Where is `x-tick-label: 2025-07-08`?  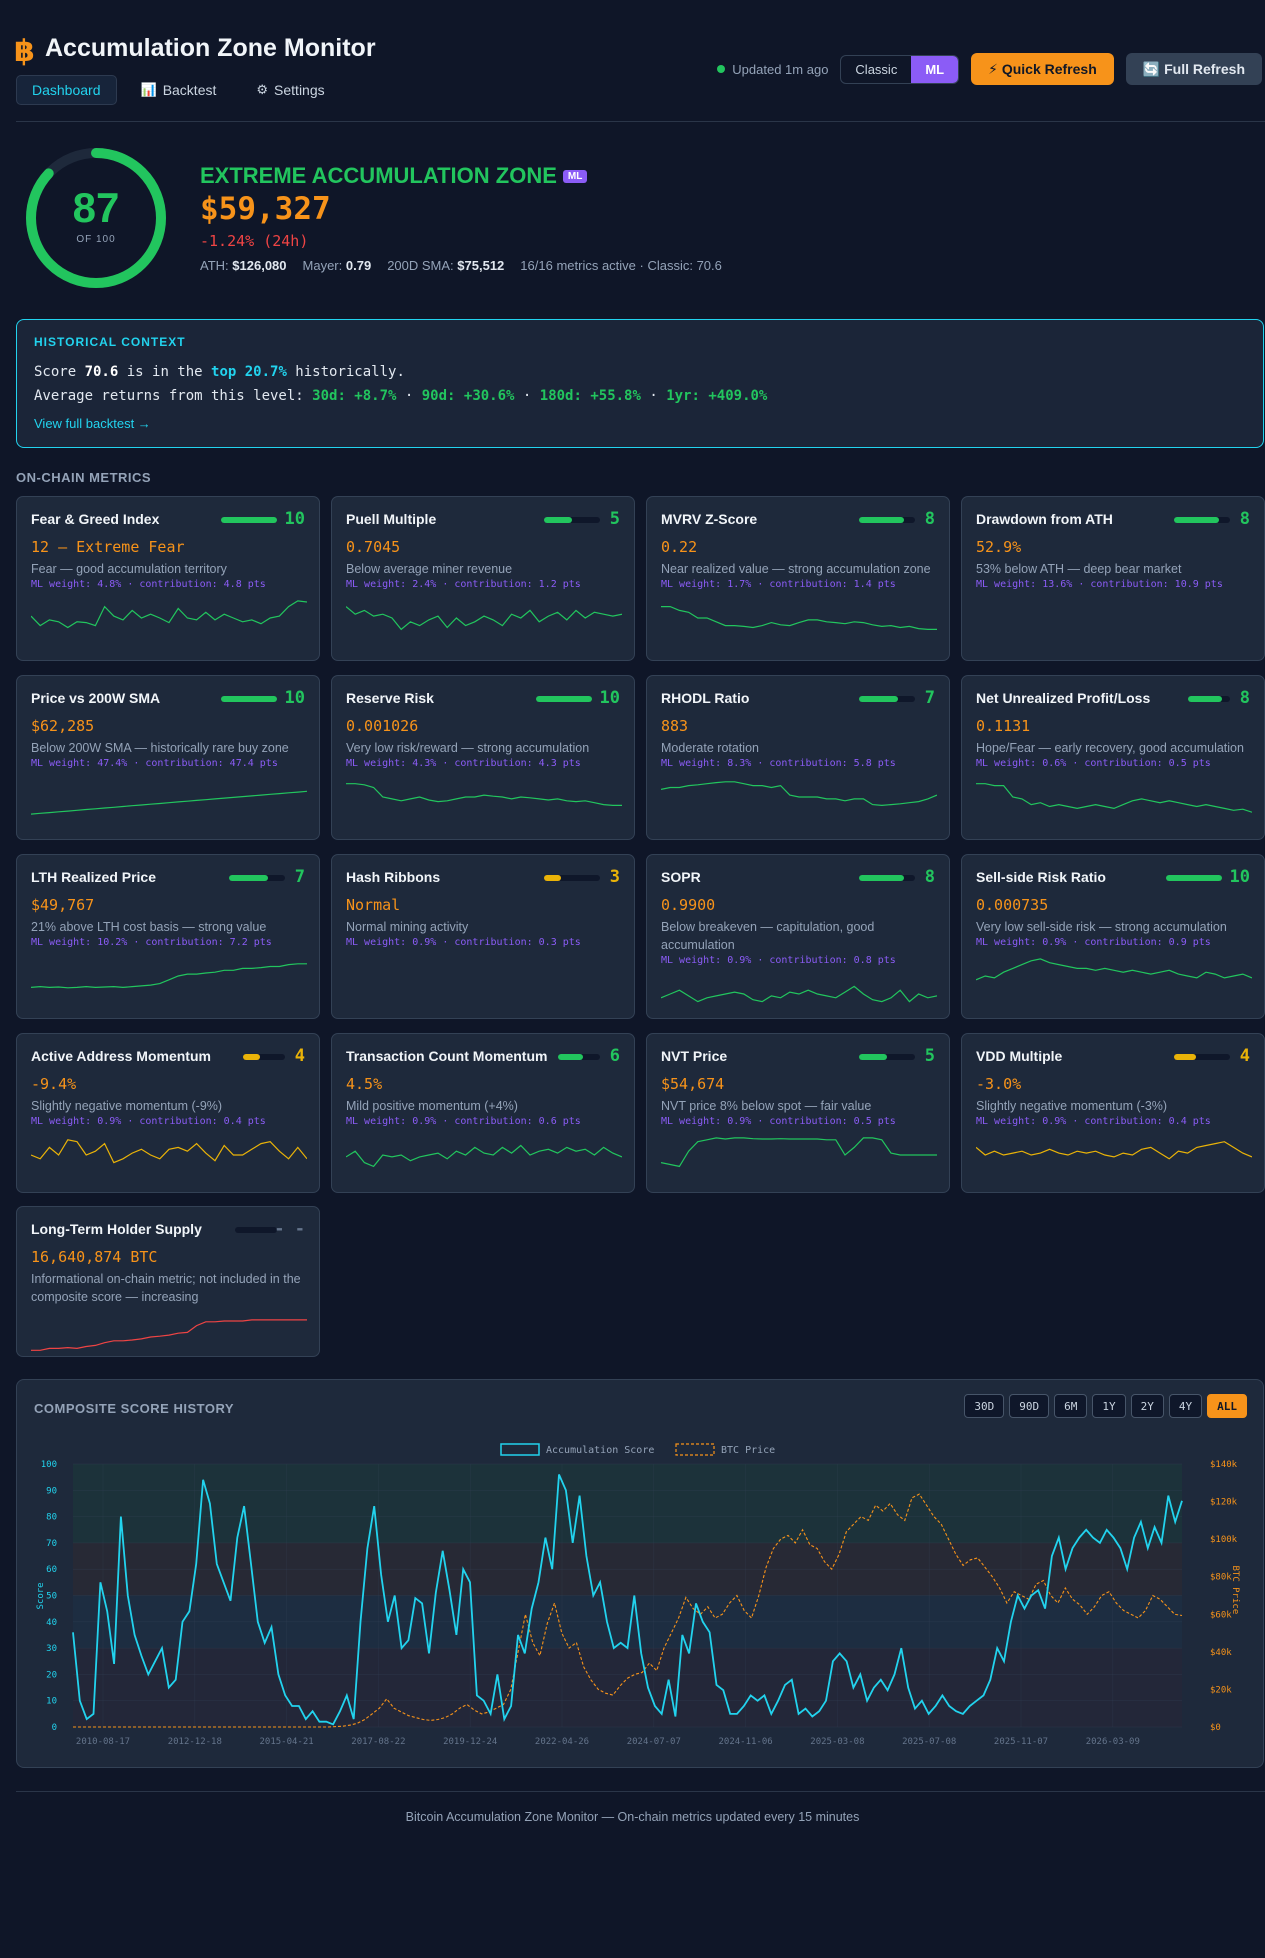 x-tick-label: 2025-07-08 is located at coordinates (929, 1742).